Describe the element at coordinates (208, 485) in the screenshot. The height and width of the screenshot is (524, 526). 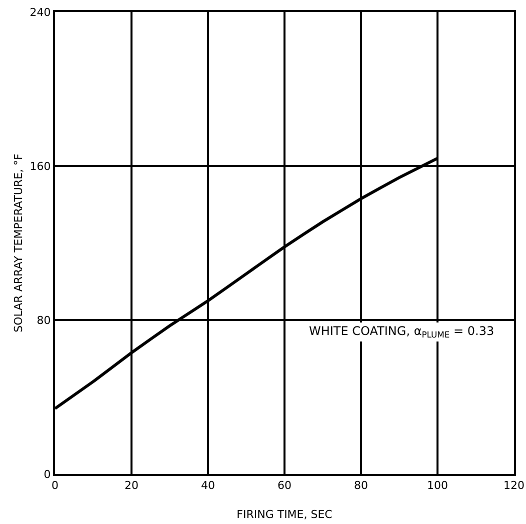
I see `x-tick-label: 40` at that location.